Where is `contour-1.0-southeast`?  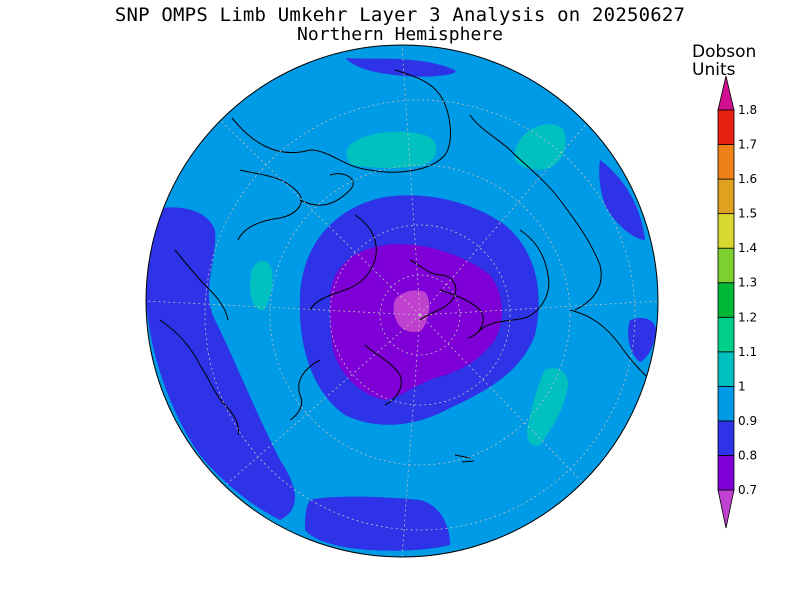 contour-1.0-southeast is located at coordinates (547, 407).